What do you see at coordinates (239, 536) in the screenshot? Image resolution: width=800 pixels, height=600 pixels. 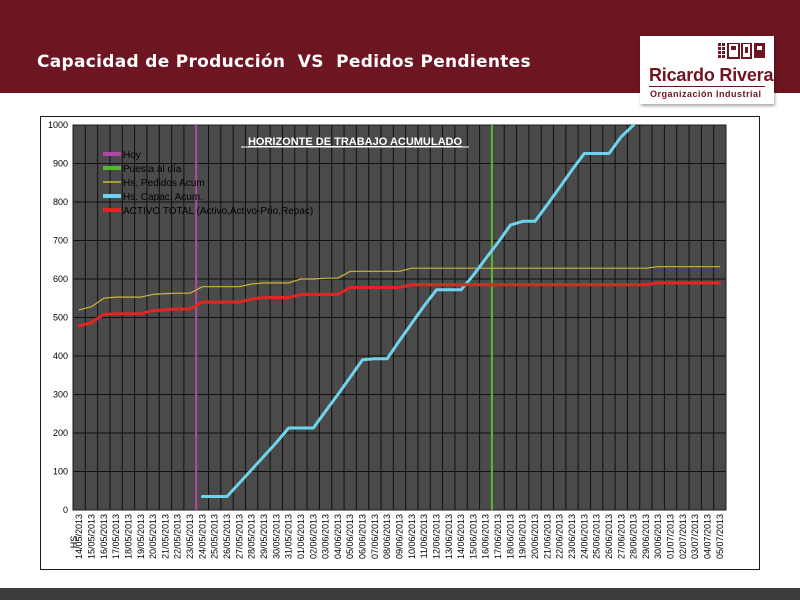 I see `x-tick-label: 27/05/2013` at bounding box center [239, 536].